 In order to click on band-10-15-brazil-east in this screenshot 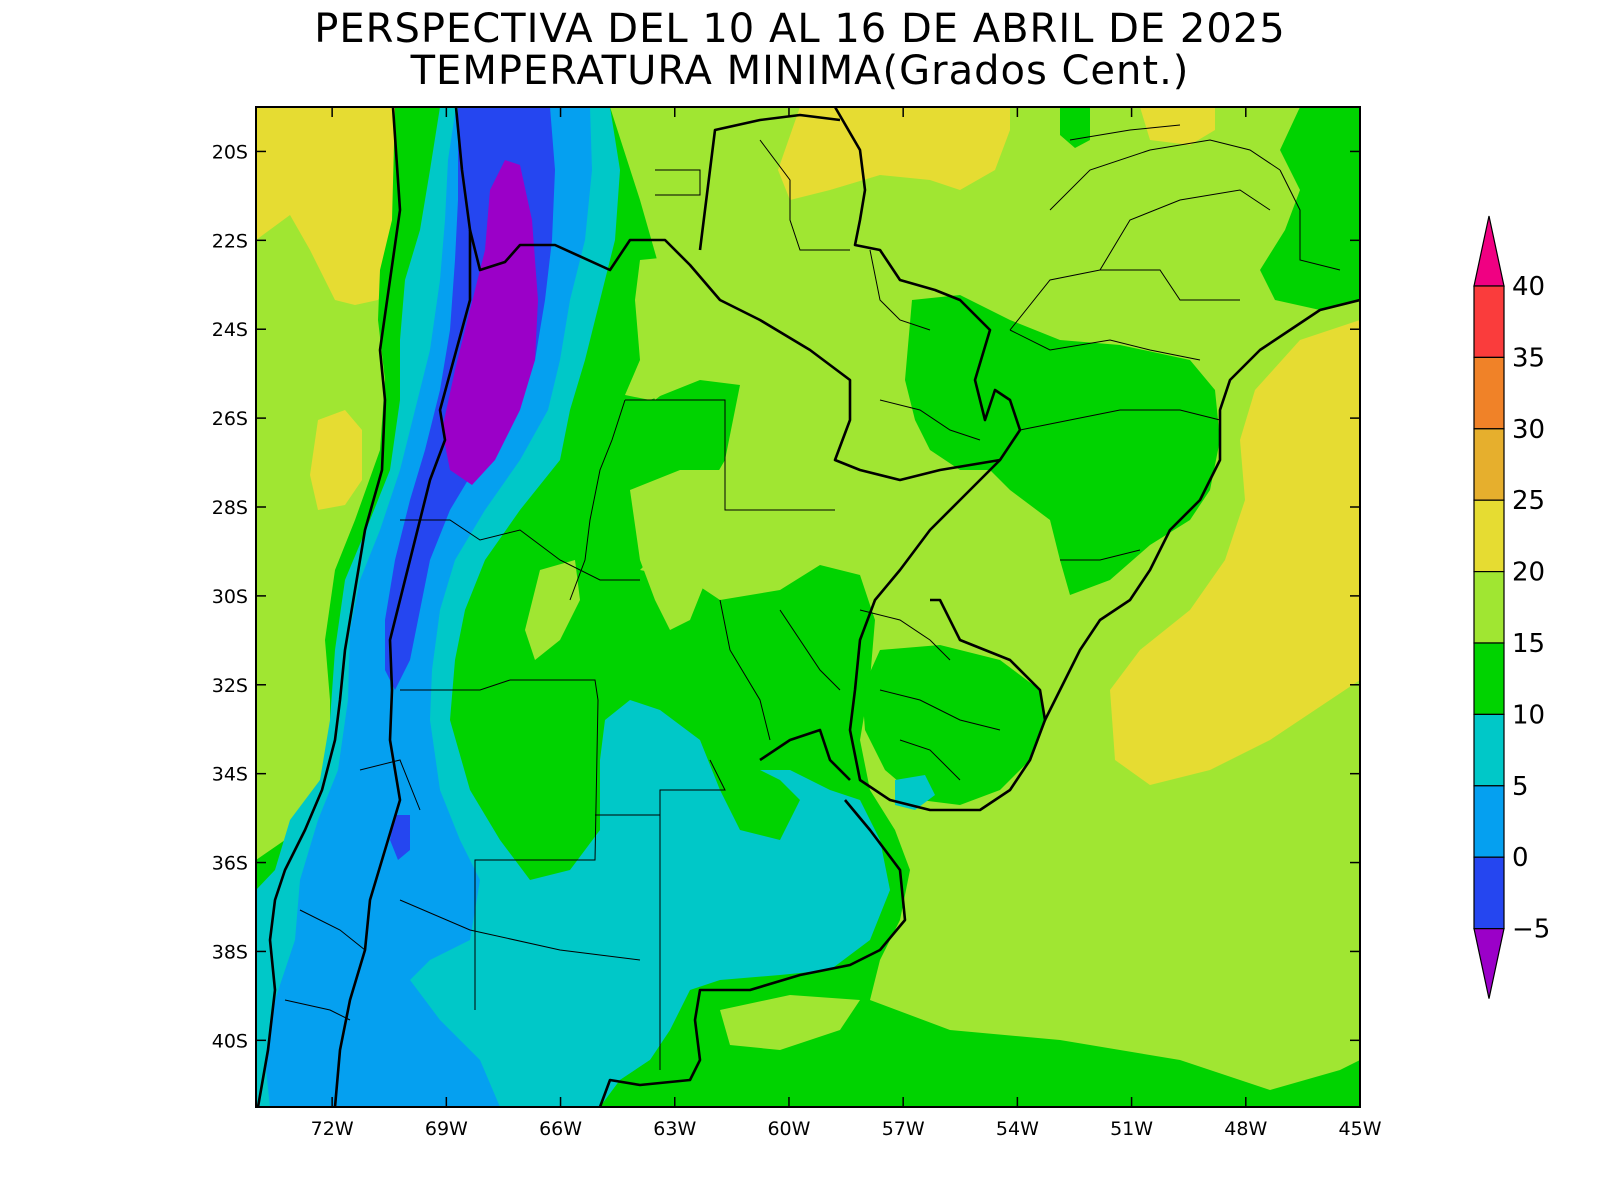, I will do `click(1310, 208)`.